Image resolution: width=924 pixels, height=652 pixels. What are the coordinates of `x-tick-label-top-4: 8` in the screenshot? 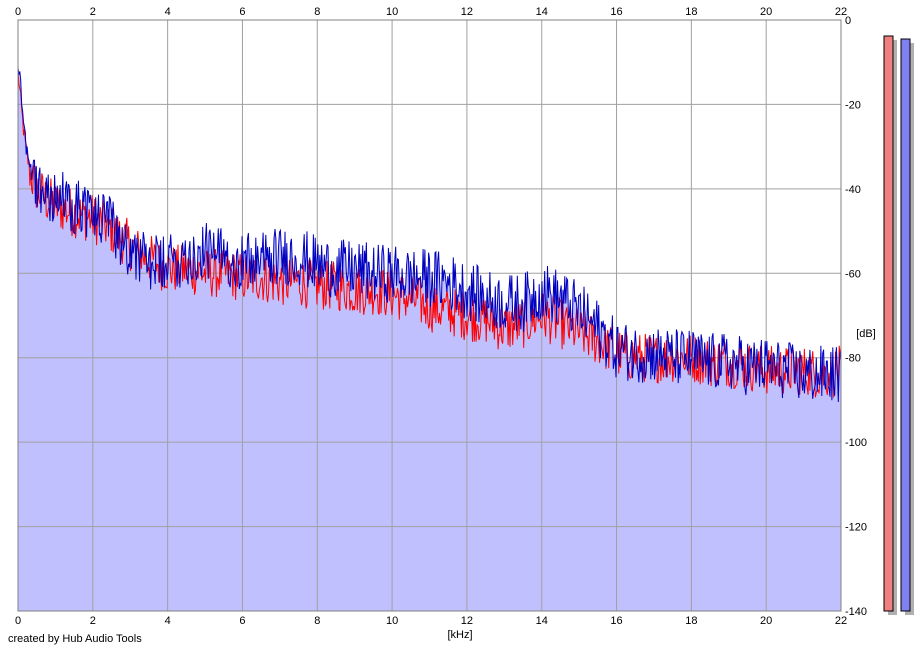 It's located at (317, 12).